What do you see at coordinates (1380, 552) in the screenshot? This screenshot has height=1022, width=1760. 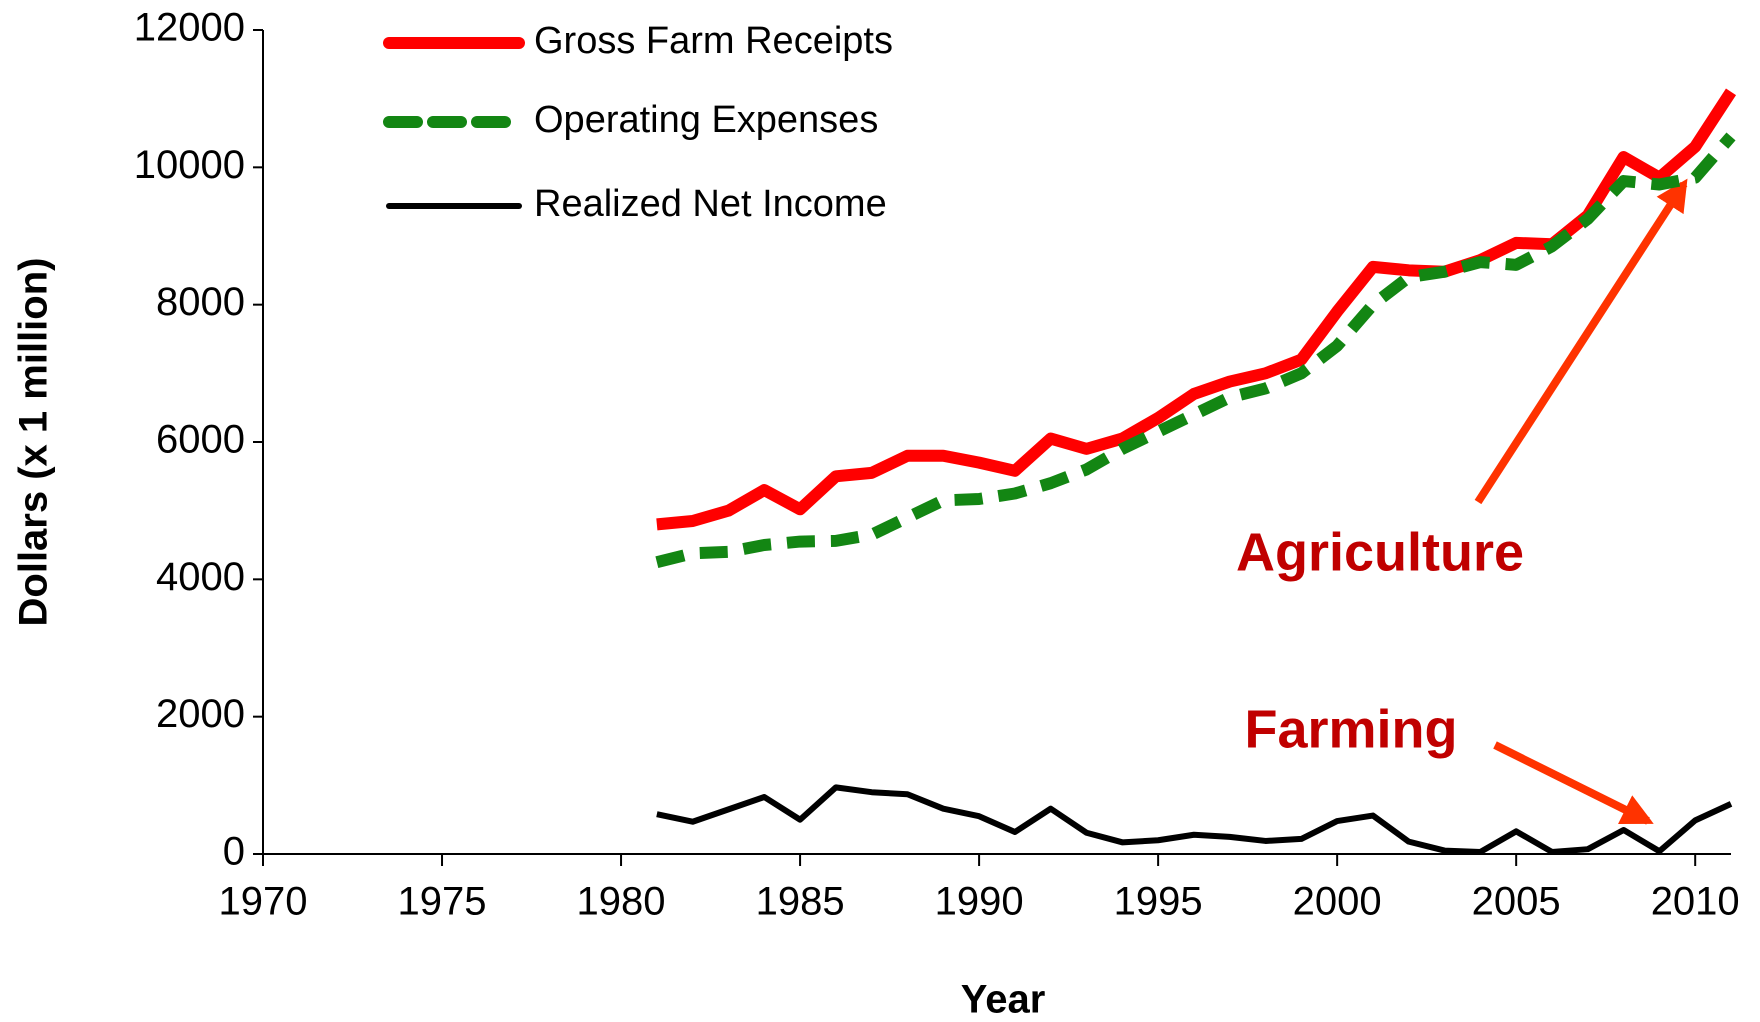 I see `annotation: Agriculture` at bounding box center [1380, 552].